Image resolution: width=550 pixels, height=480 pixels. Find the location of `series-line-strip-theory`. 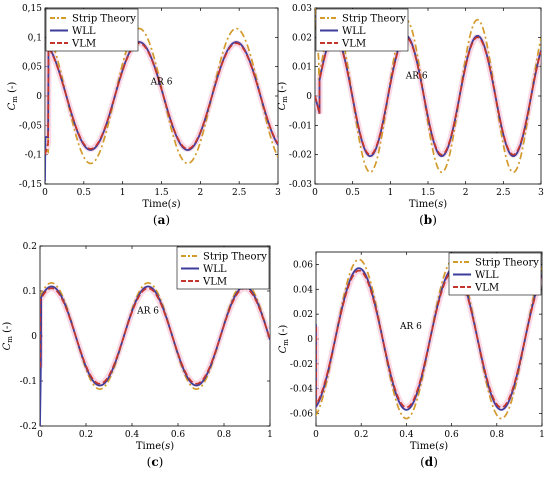

series-line-strip-theory is located at coordinates (428, 91).